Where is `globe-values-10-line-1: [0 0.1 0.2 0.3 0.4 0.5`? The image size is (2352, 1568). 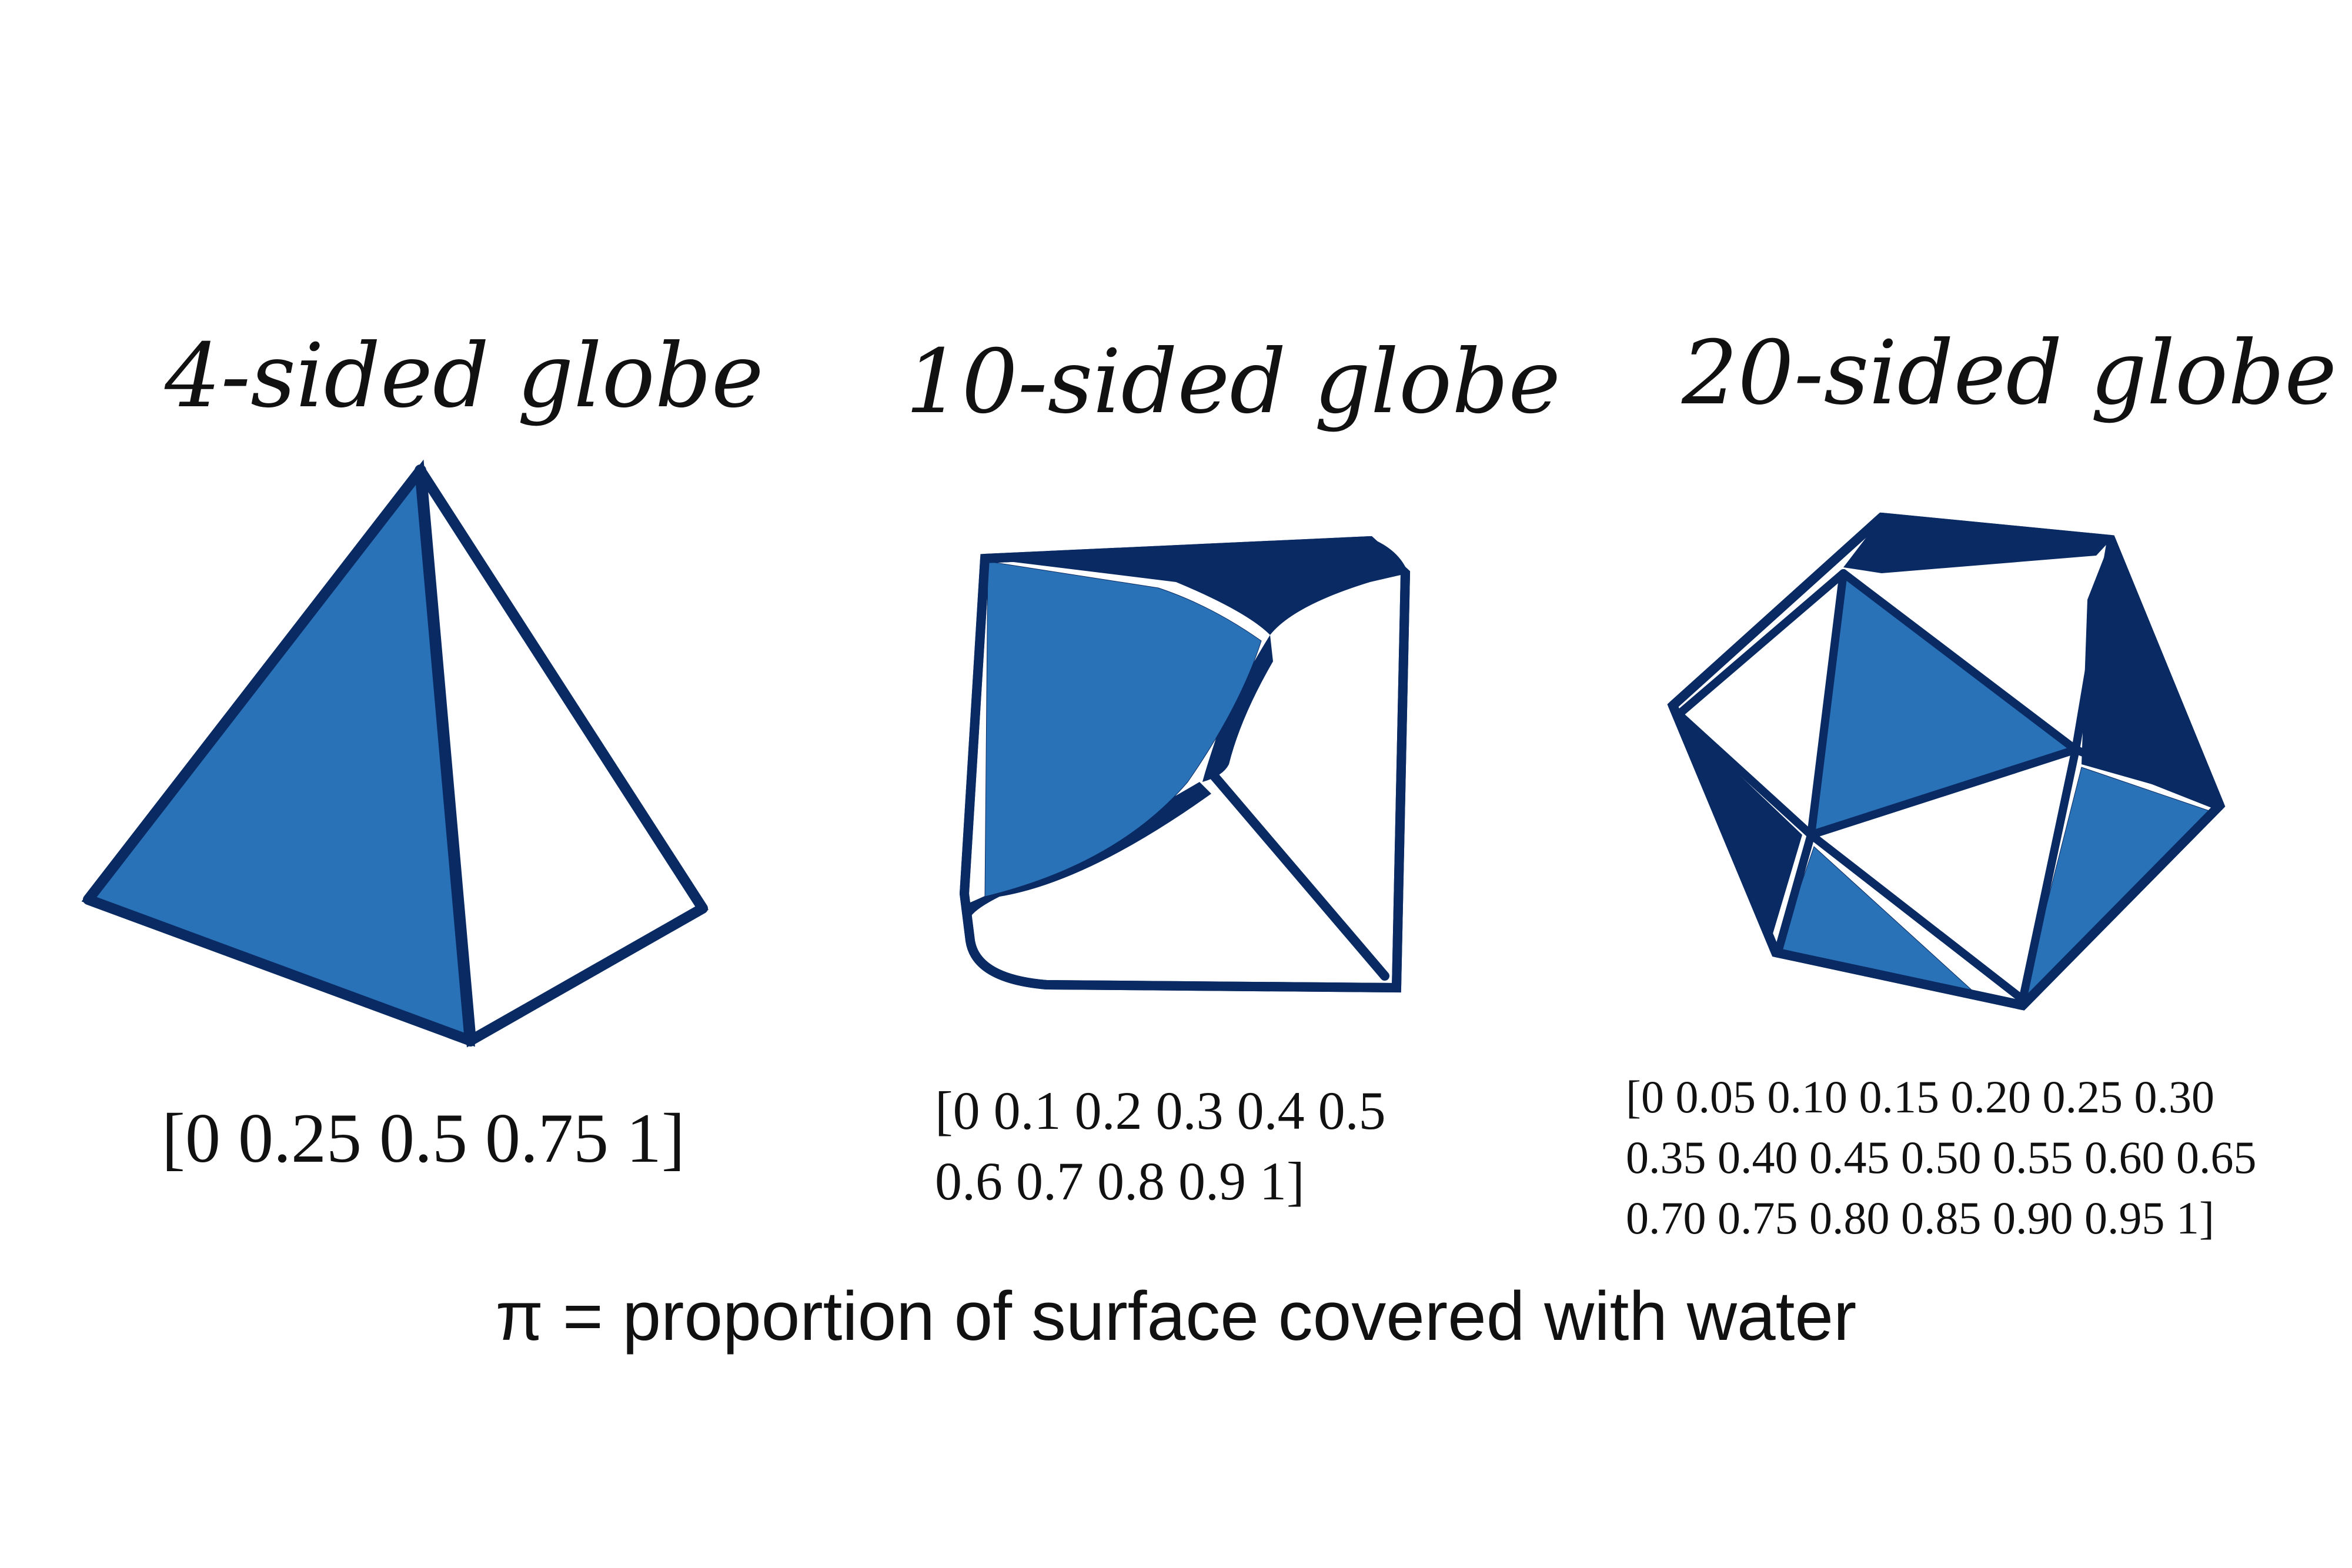 globe-values-10-line-1: [0 0.1 0.2 0.3 0.4 0.5 is located at coordinates (1160, 1111).